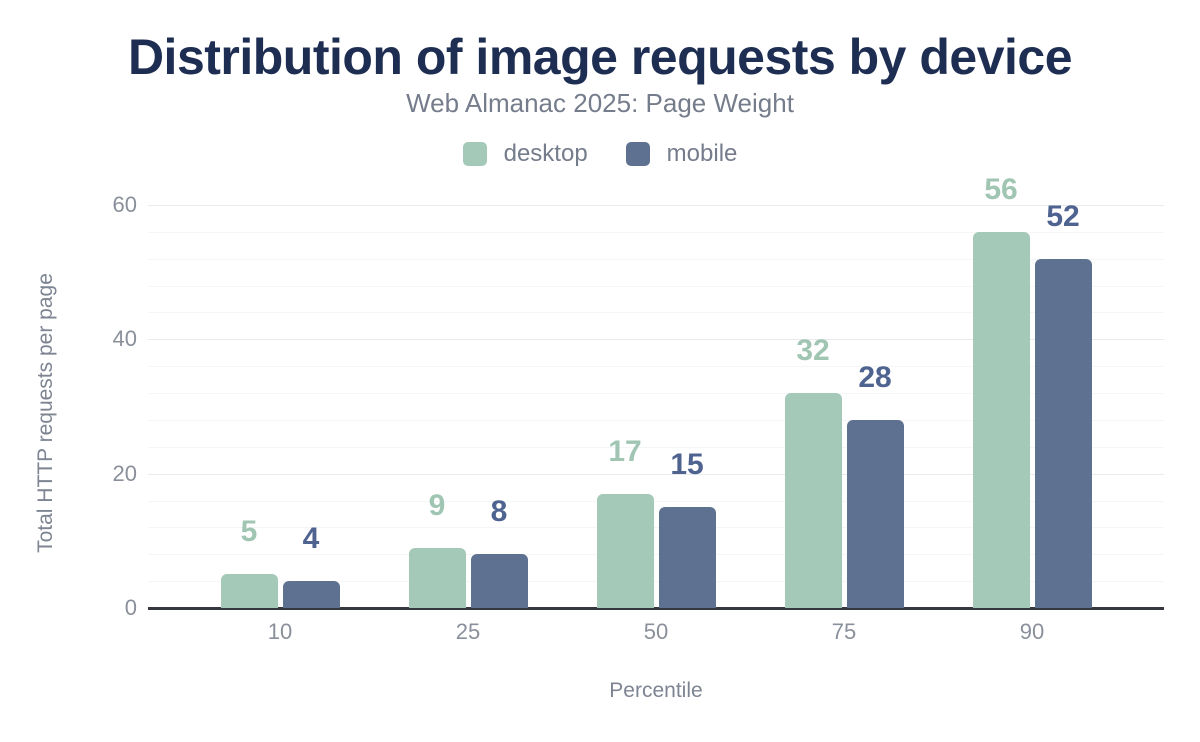 The width and height of the screenshot is (1200, 742). I want to click on x-tick-label-10: 10, so click(280, 631).